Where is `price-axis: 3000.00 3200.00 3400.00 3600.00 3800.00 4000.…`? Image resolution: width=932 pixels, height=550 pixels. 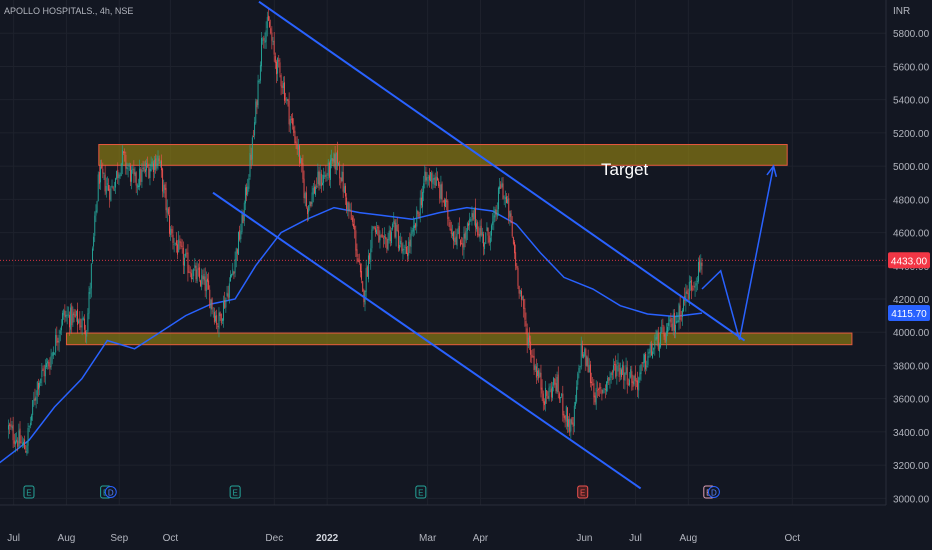 price-axis: 3000.00 3200.00 3400.00 3600.00 3800.00 4000.… is located at coordinates (911, 267).